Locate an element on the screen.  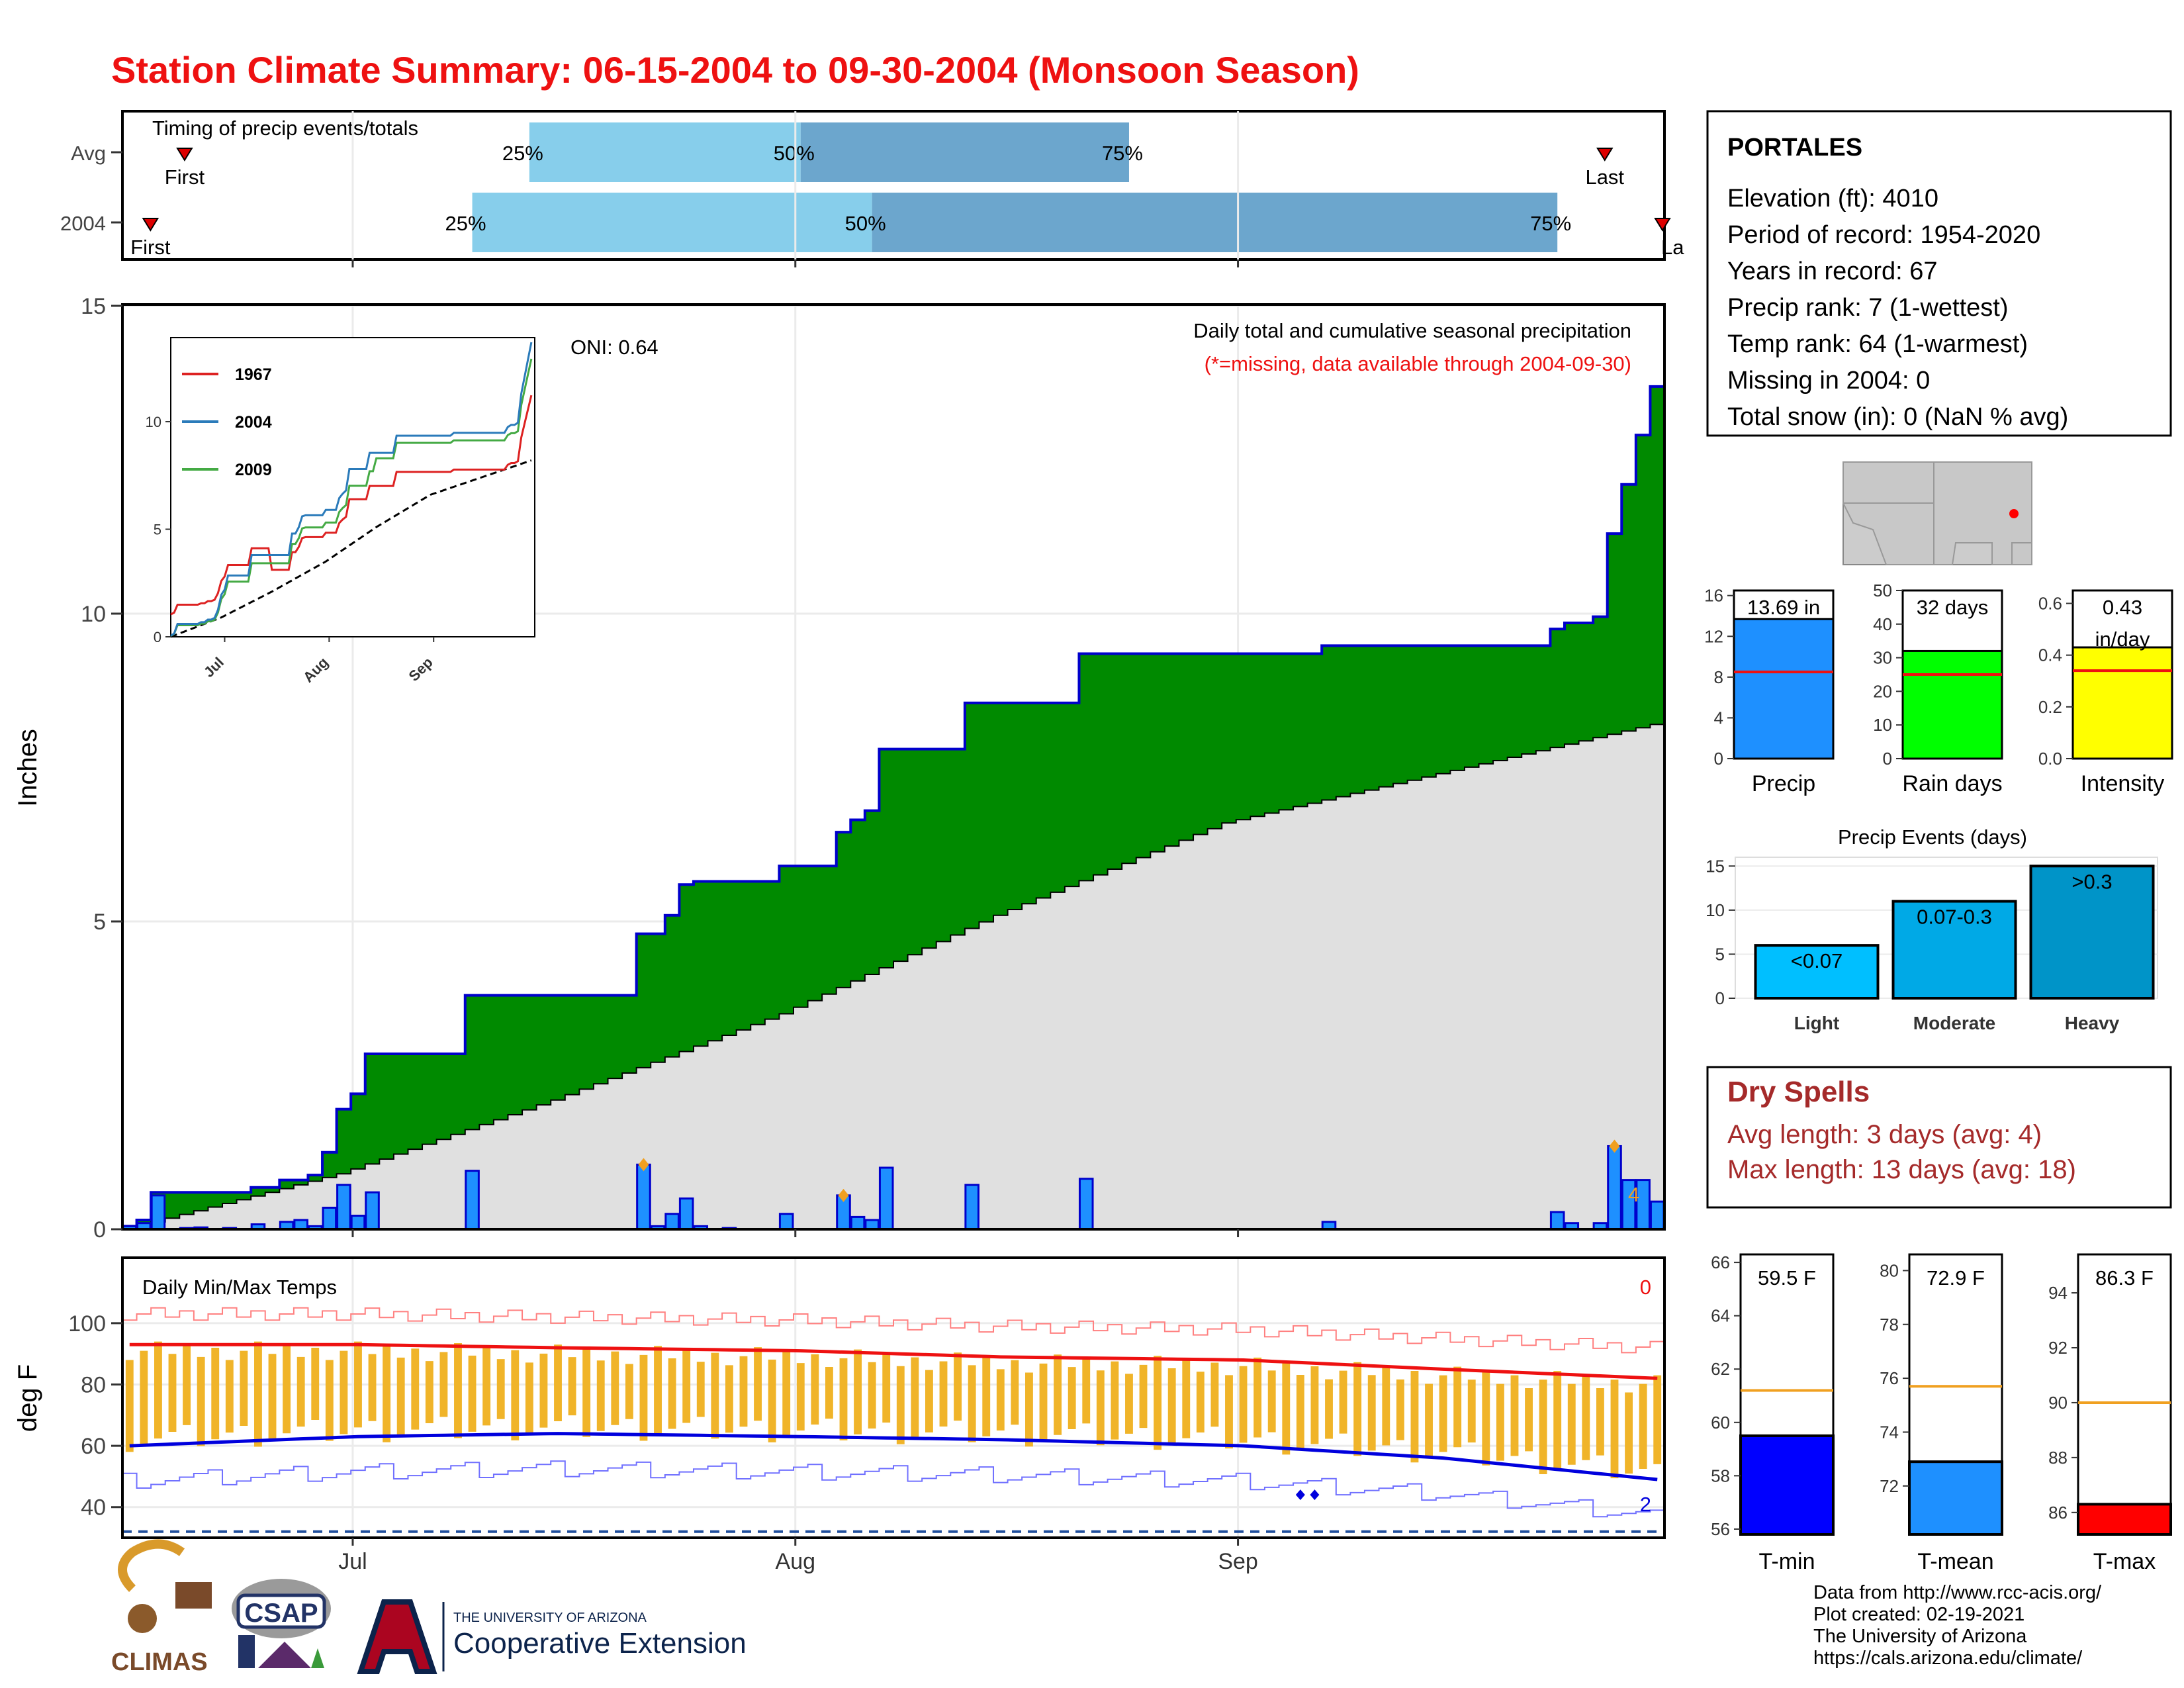
event-category-label: Moderate is located at coordinates (1954, 1023).